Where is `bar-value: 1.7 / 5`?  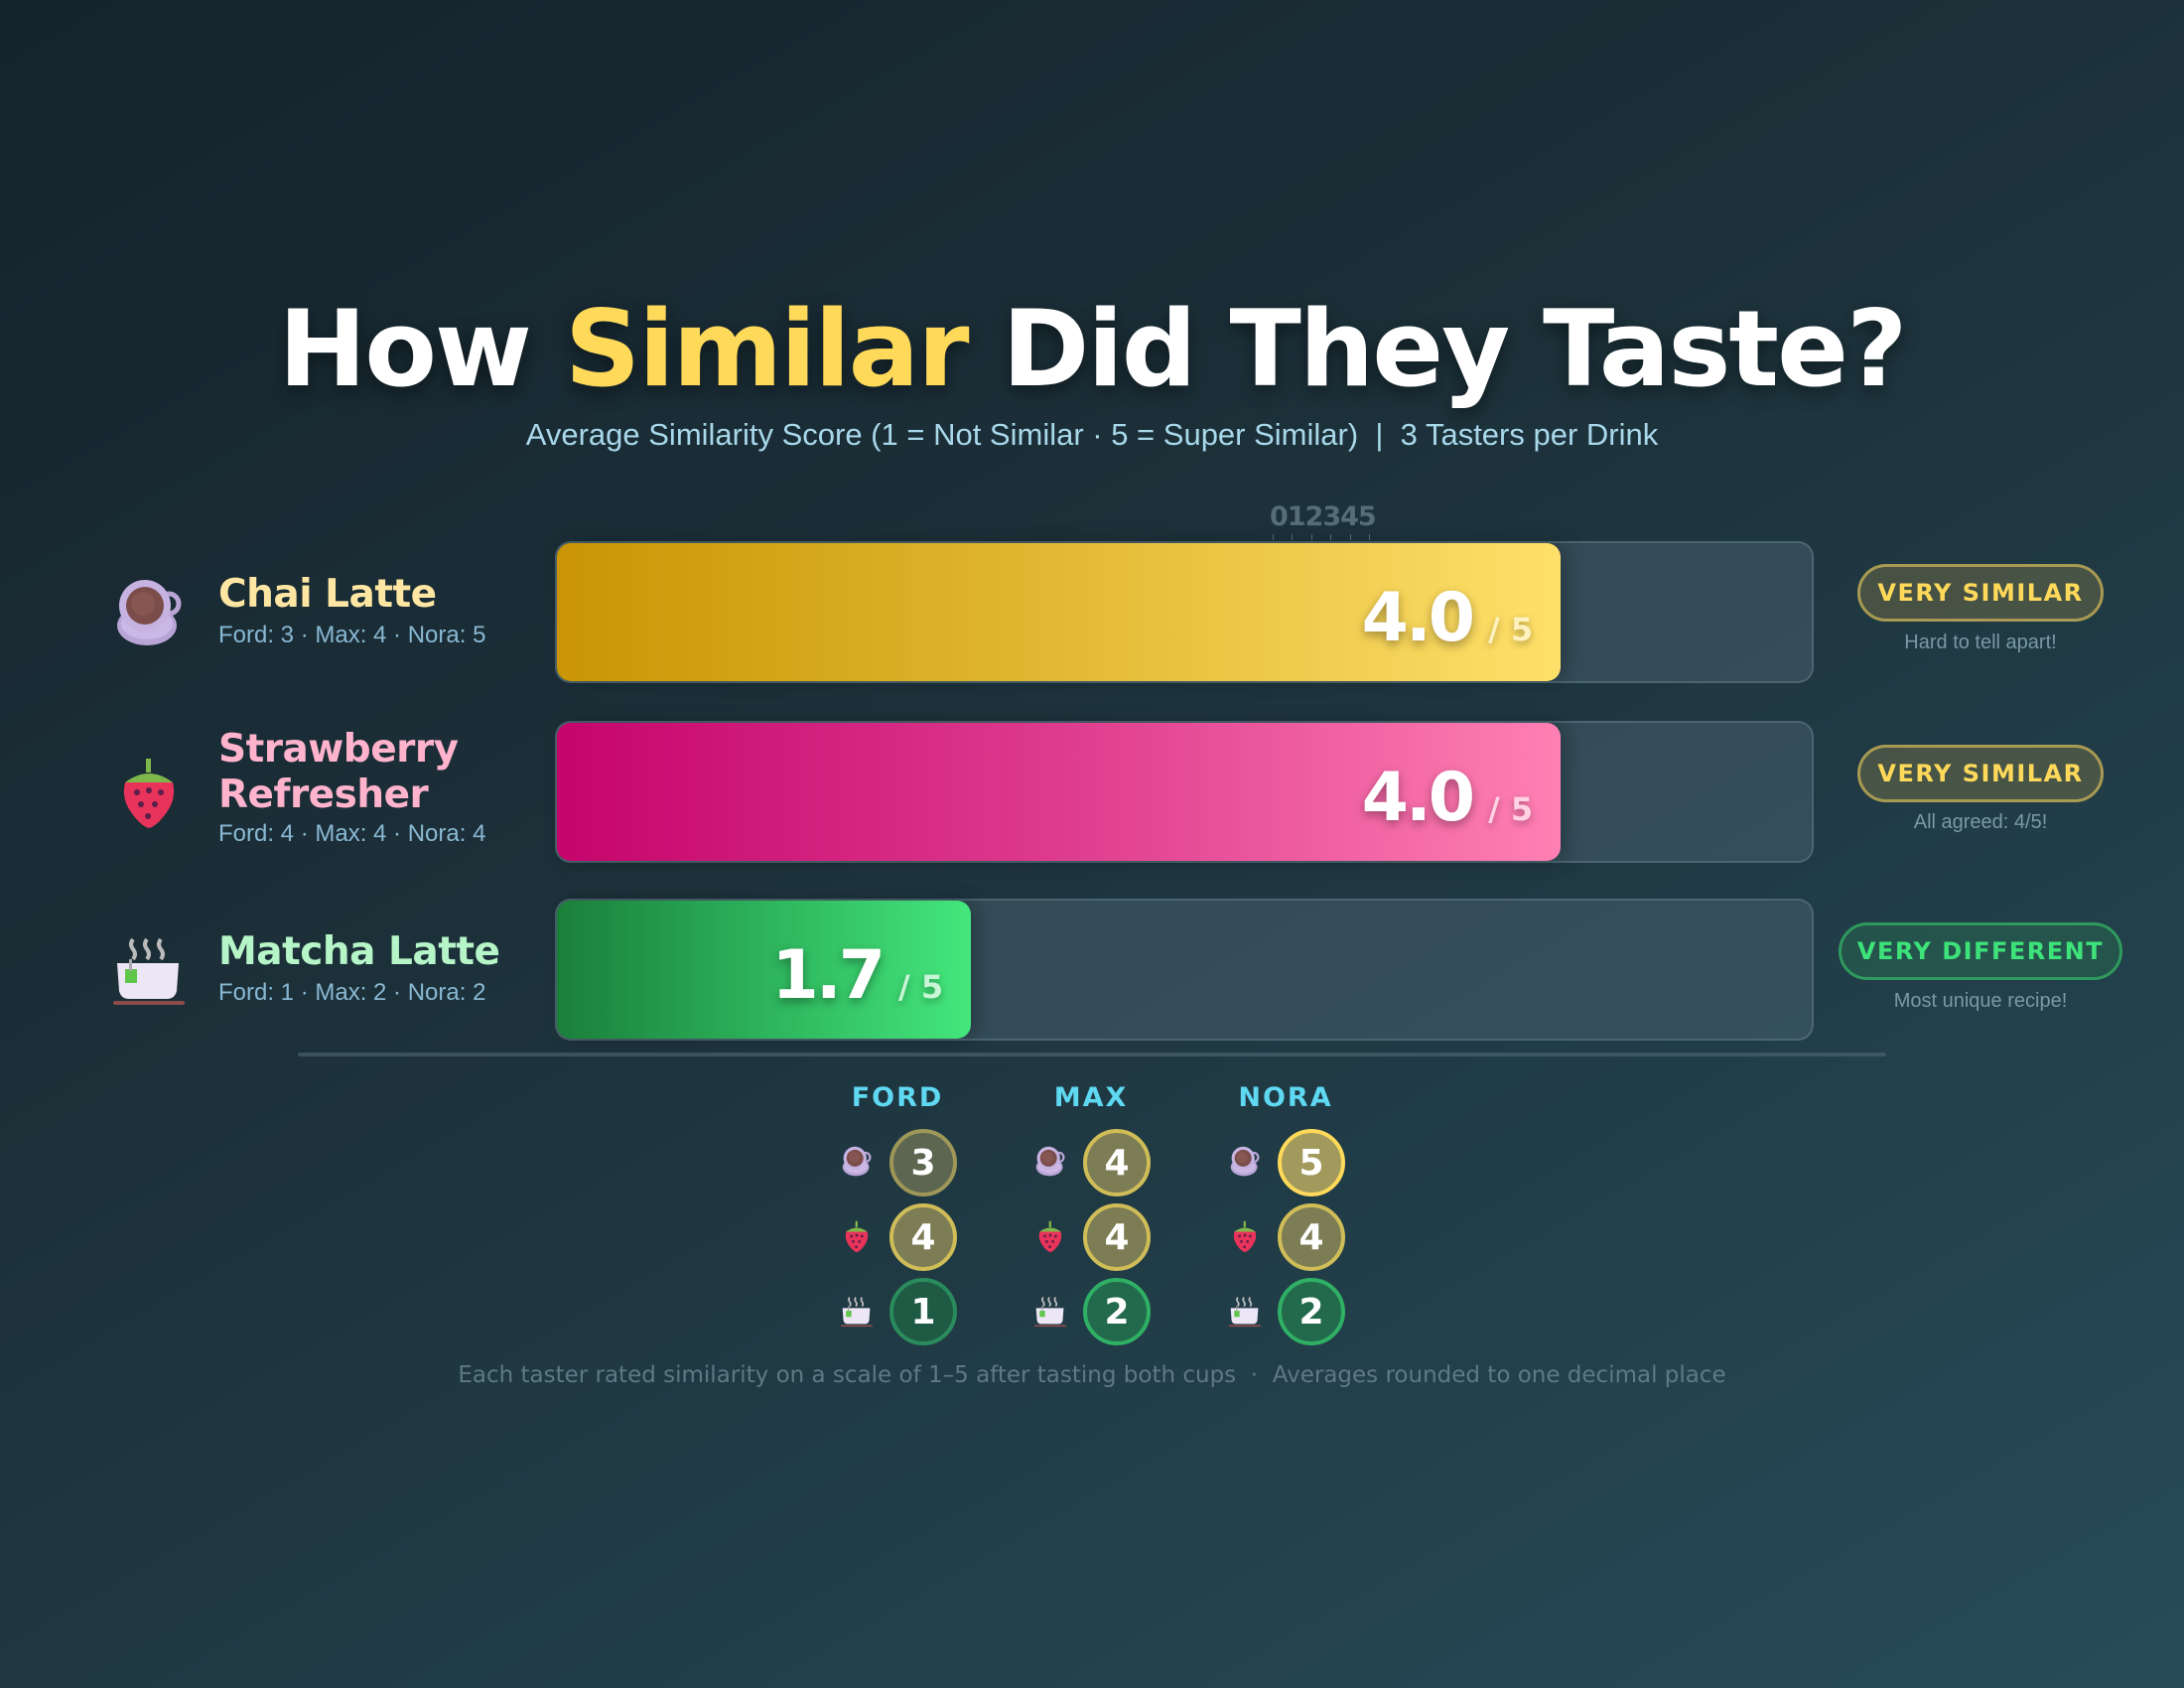
bar-value: 1.7 / 5 is located at coordinates (858, 975).